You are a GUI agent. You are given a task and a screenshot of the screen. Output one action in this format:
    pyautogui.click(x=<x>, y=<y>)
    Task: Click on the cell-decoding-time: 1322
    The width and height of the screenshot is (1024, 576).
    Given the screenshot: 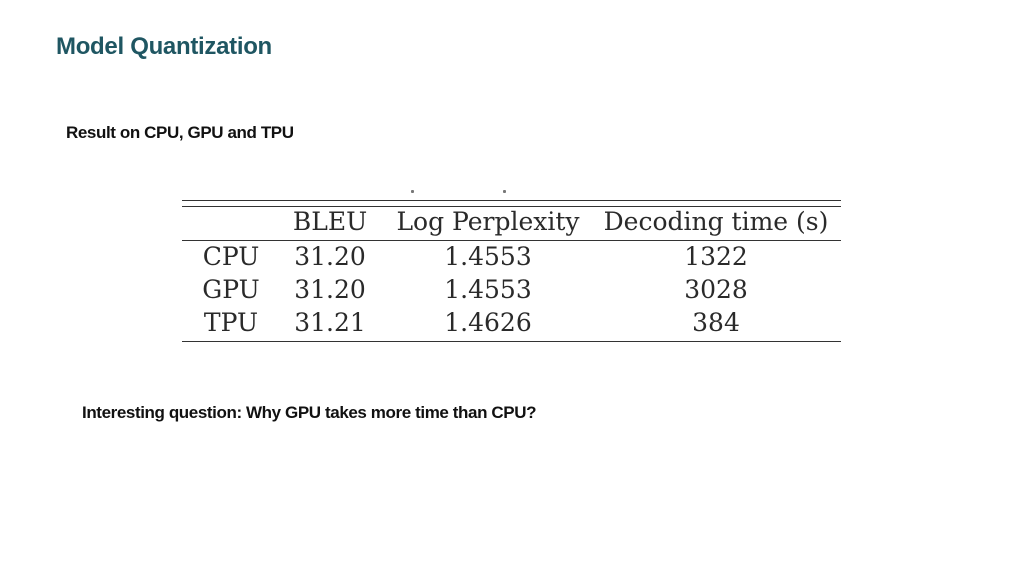 What is the action you would take?
    pyautogui.click(x=716, y=256)
    